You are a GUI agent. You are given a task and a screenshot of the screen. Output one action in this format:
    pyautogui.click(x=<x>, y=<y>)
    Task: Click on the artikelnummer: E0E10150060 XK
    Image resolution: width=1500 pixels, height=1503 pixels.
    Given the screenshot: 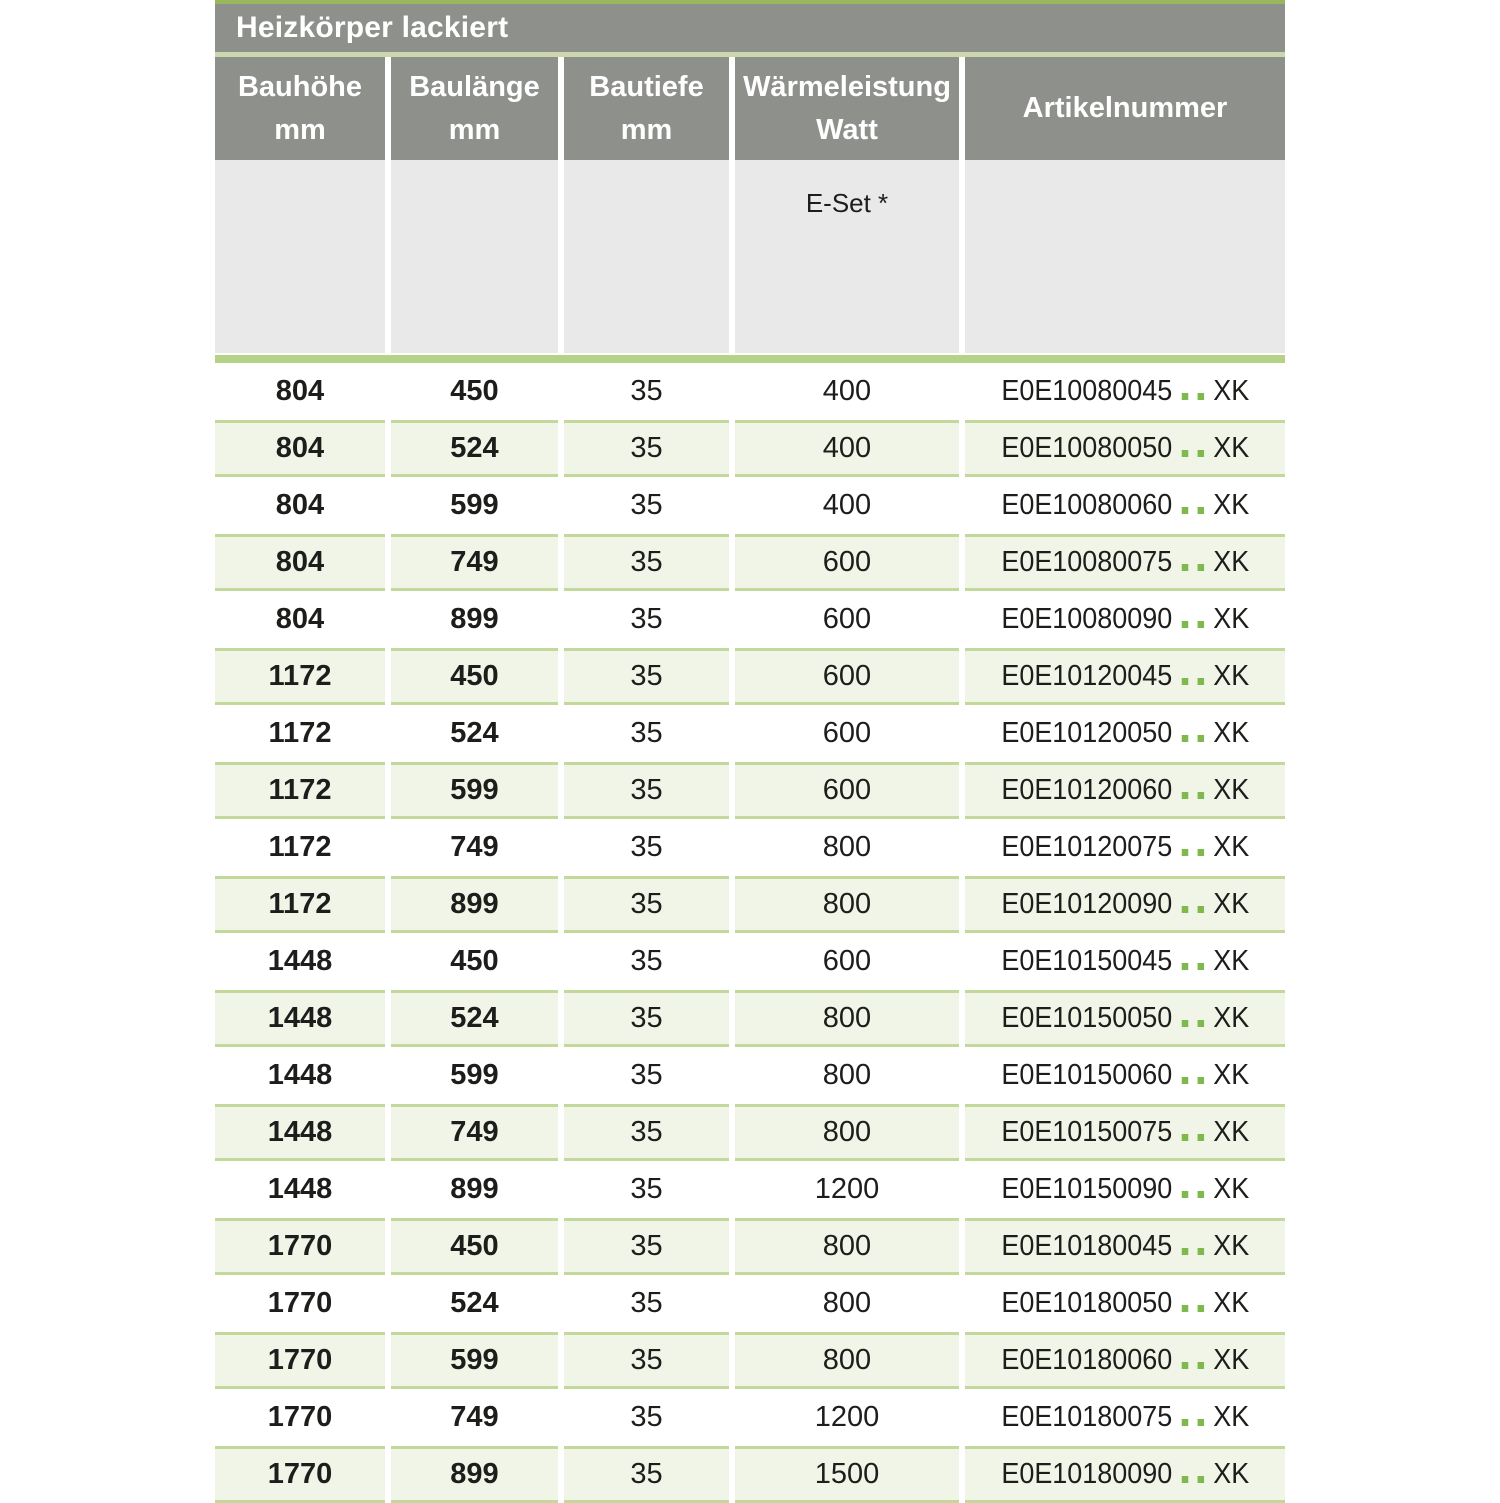 What is the action you would take?
    pyautogui.click(x=1125, y=1075)
    